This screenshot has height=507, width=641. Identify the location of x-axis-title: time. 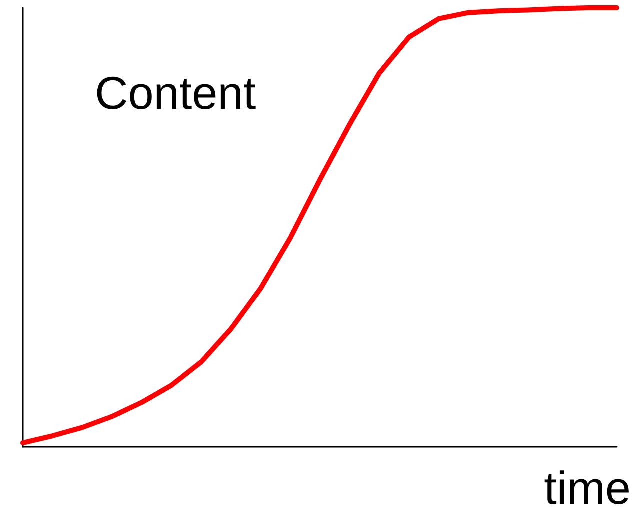
(588, 484).